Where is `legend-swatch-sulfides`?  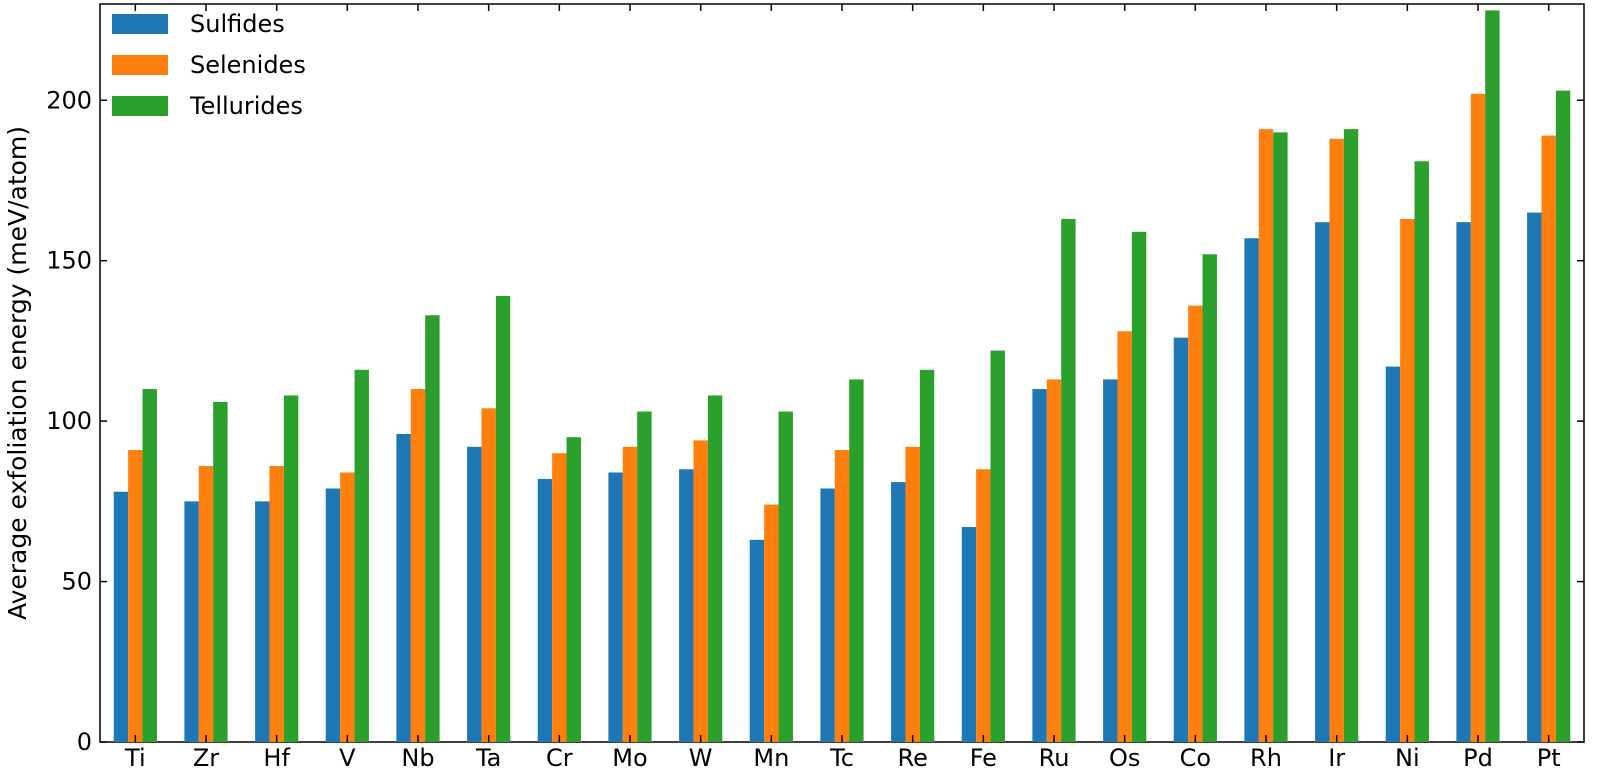
legend-swatch-sulfides is located at coordinates (140, 24).